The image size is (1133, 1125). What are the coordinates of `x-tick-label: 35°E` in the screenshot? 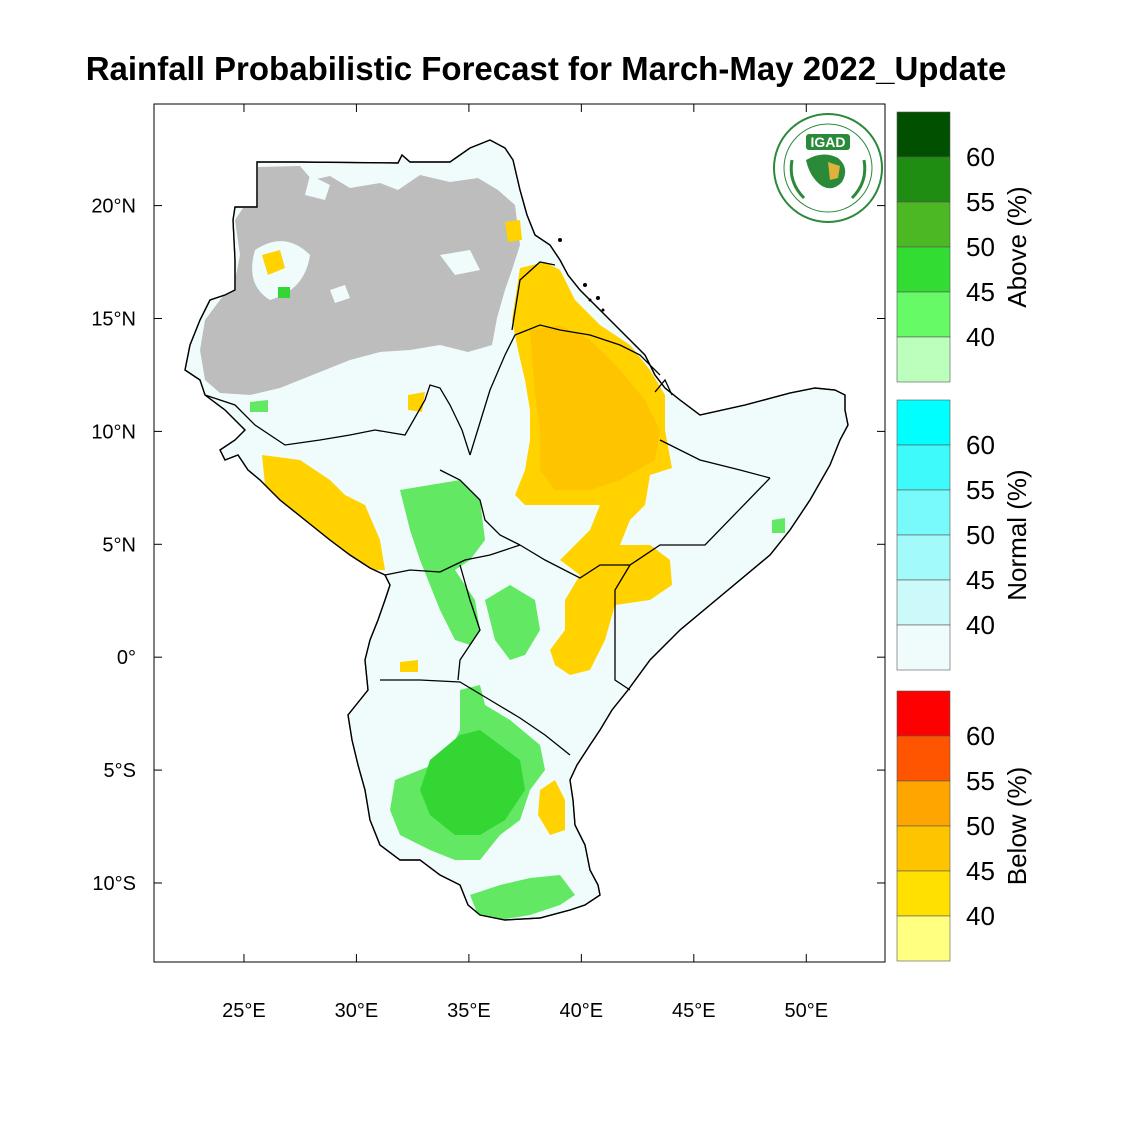 It's located at (469, 1011).